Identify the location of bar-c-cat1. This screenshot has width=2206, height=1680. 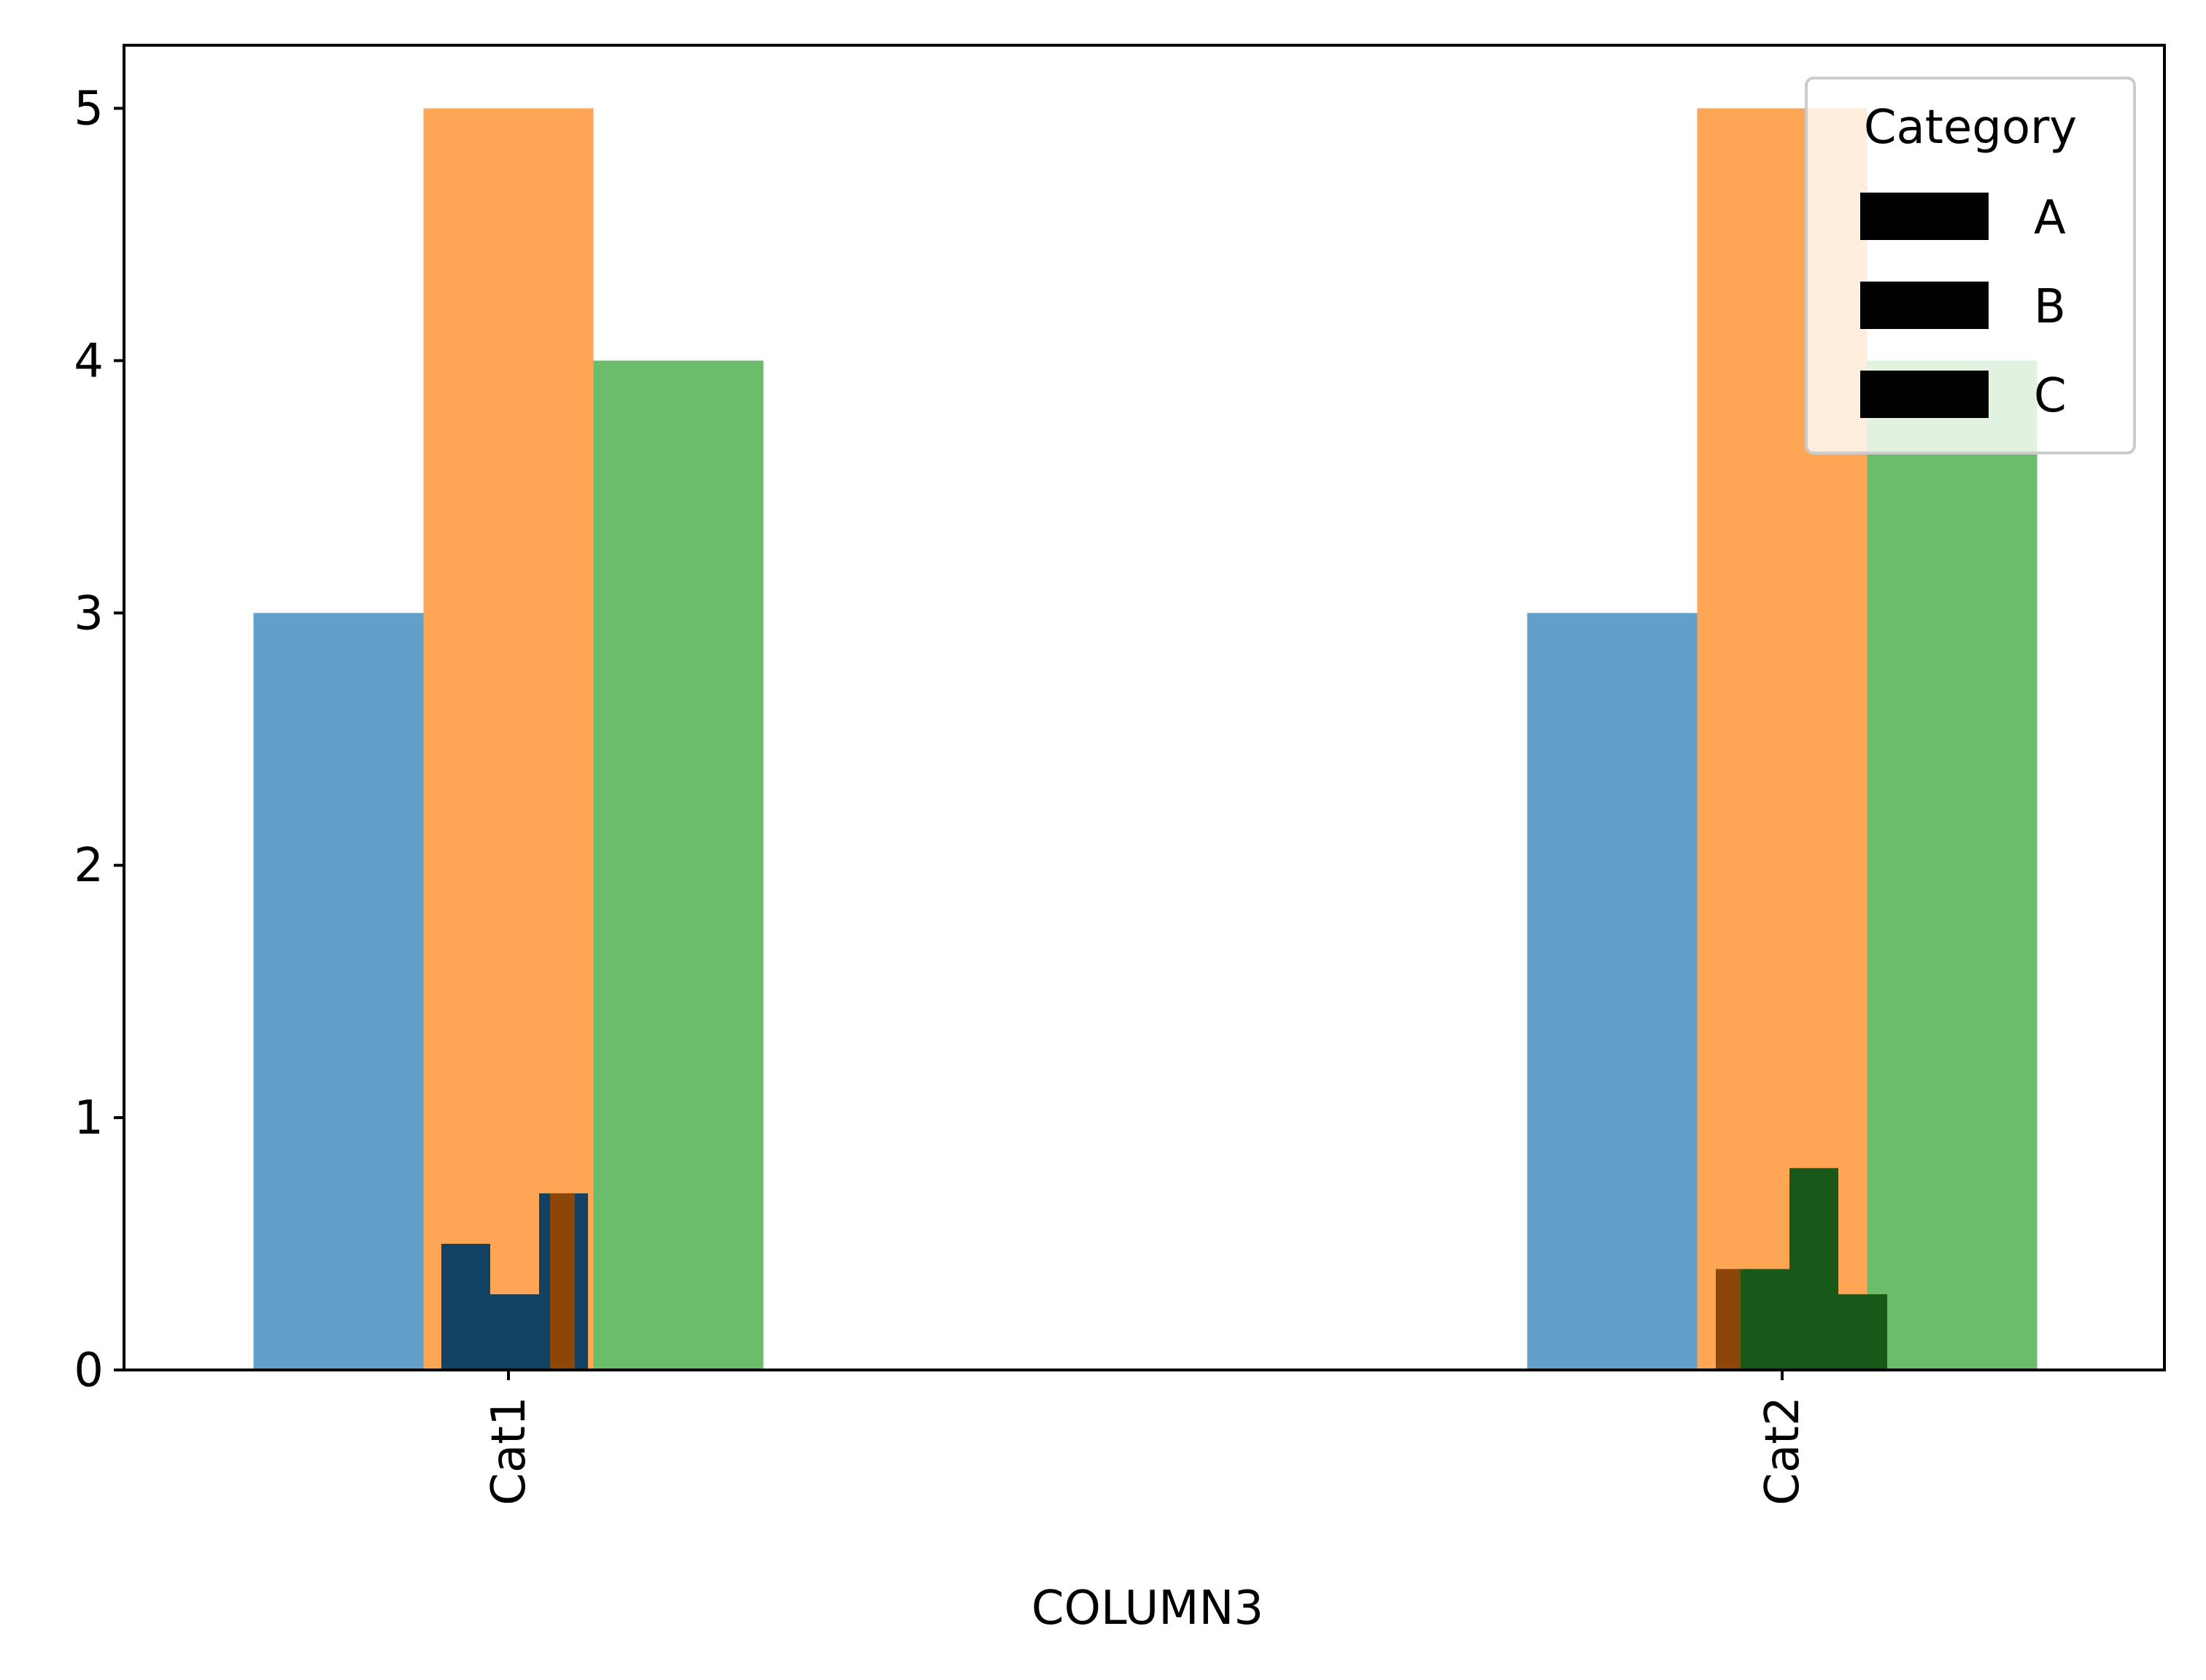
(679, 865).